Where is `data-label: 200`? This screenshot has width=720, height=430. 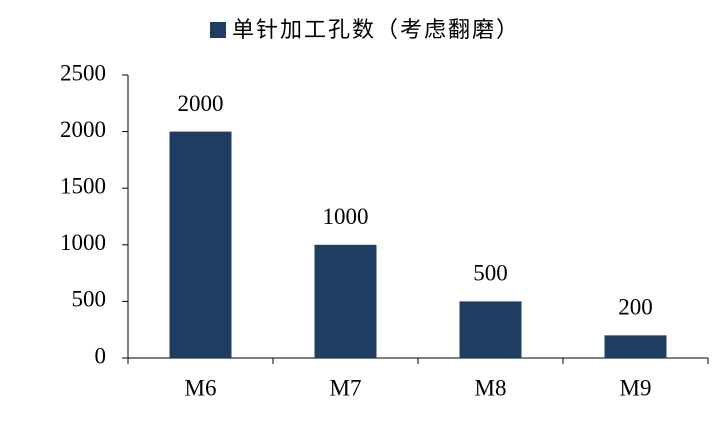
data-label: 200 is located at coordinates (635, 307).